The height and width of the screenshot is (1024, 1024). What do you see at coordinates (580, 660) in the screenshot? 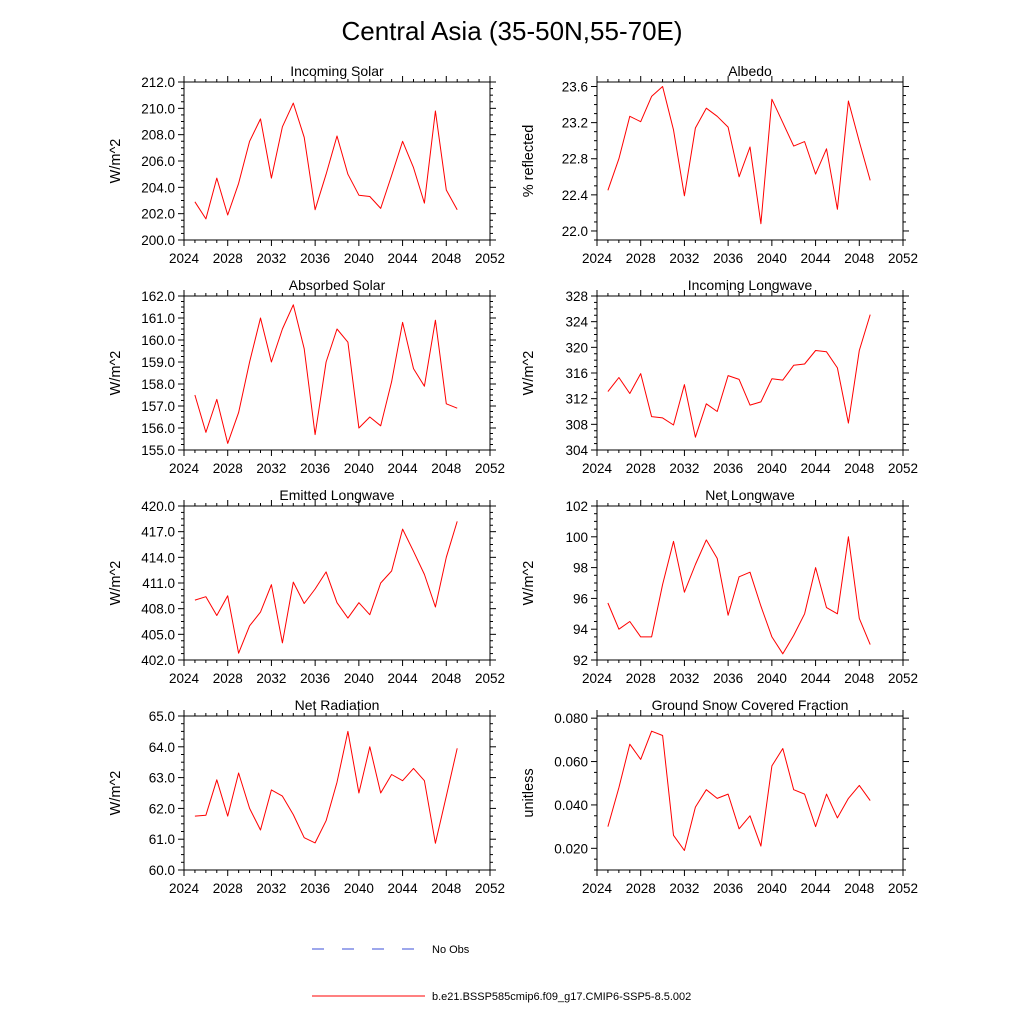
I see `y-tick-label: 92` at bounding box center [580, 660].